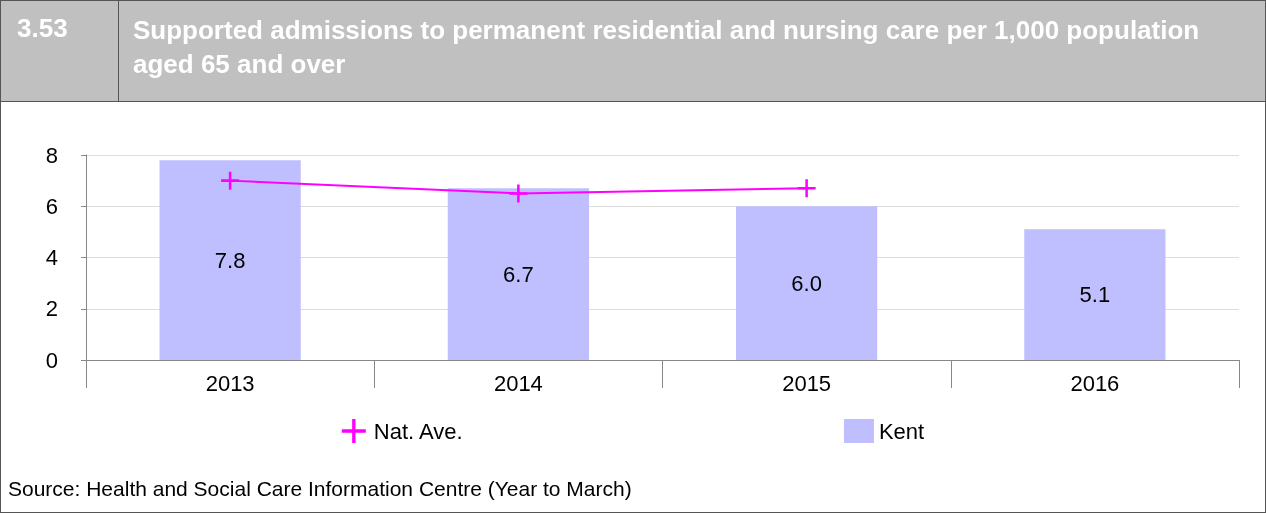 The image size is (1266, 513). I want to click on x-tick-label: 2014, so click(518, 383).